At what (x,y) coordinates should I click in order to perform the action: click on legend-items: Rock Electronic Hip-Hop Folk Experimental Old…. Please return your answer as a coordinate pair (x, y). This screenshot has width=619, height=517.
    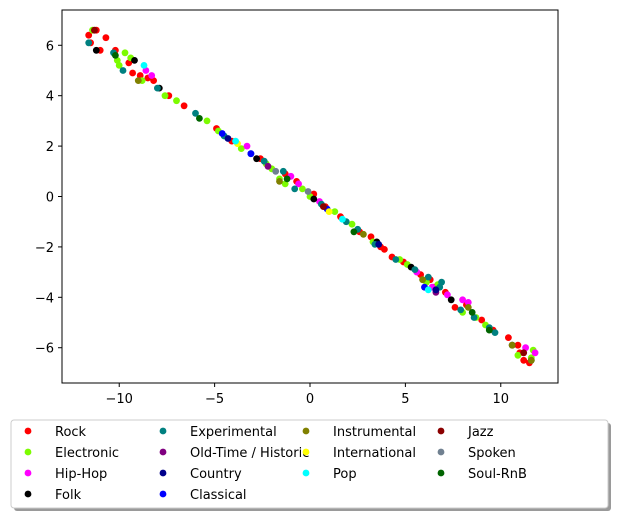
    Looking at the image, I should click on (275, 464).